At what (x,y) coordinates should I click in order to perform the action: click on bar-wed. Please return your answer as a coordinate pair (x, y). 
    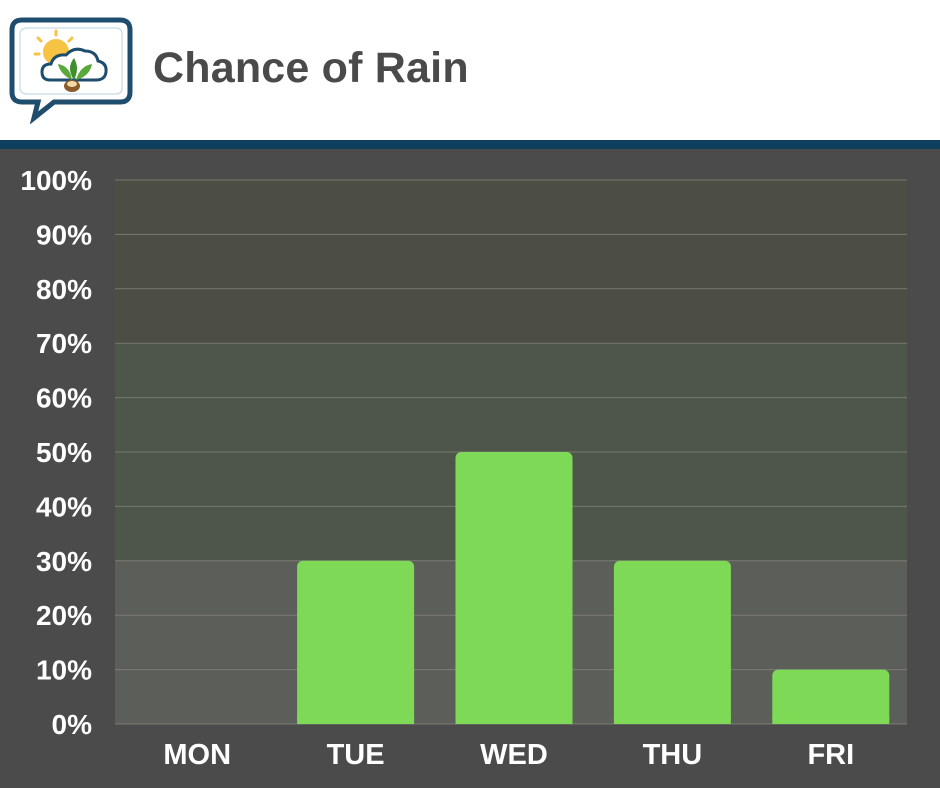
    Looking at the image, I should click on (514, 588).